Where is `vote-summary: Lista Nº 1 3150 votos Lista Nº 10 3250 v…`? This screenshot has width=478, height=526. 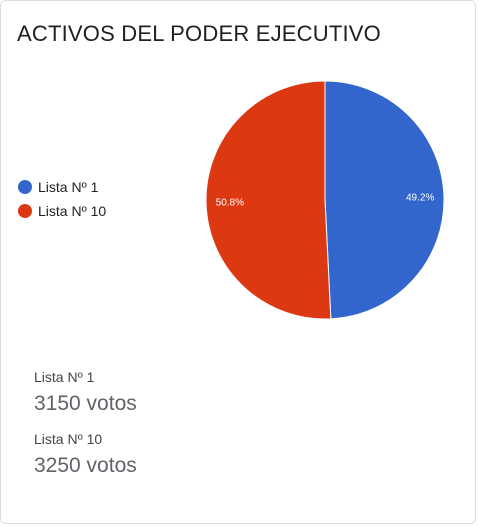 vote-summary: Lista Nº 1 3150 votos Lista Nº 10 3250 v… is located at coordinates (85, 430).